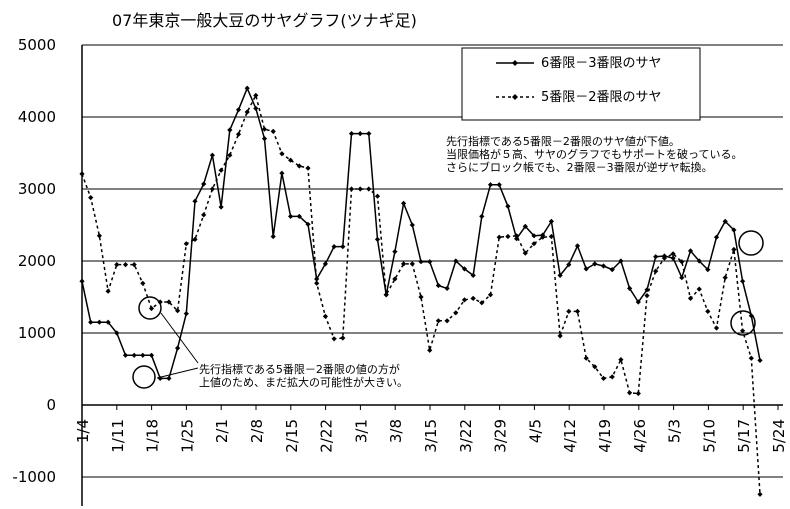  Describe the element at coordinates (744, 436) in the screenshot. I see `x-tick-label: 5/17` at that location.